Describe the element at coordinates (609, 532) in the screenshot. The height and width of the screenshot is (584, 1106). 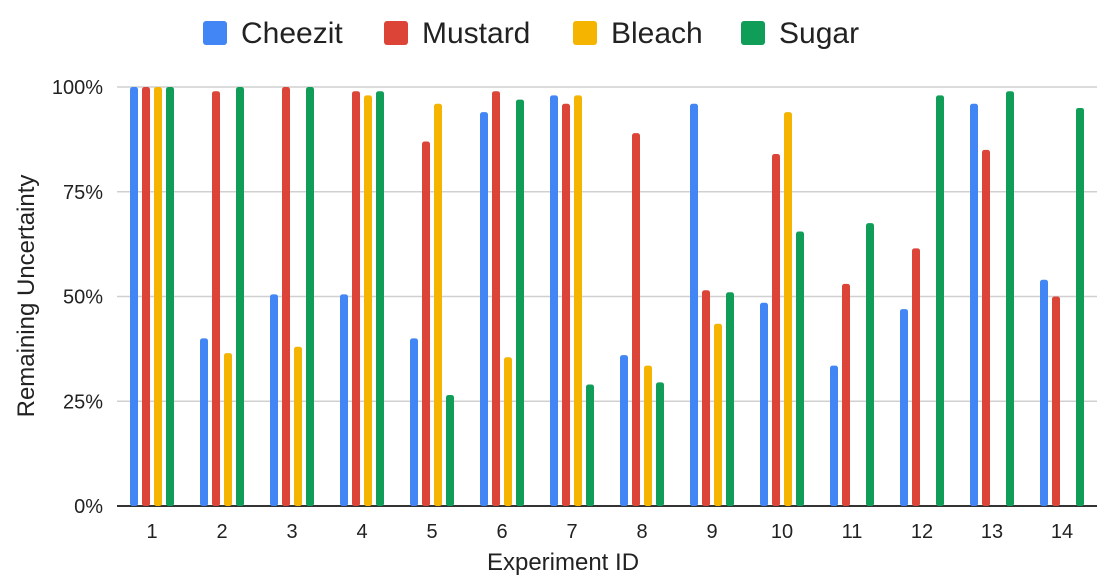
I see `x-axis-ticks: 1 2 3 4 5 6 7 8 9 10 11 12 13 14` at that location.